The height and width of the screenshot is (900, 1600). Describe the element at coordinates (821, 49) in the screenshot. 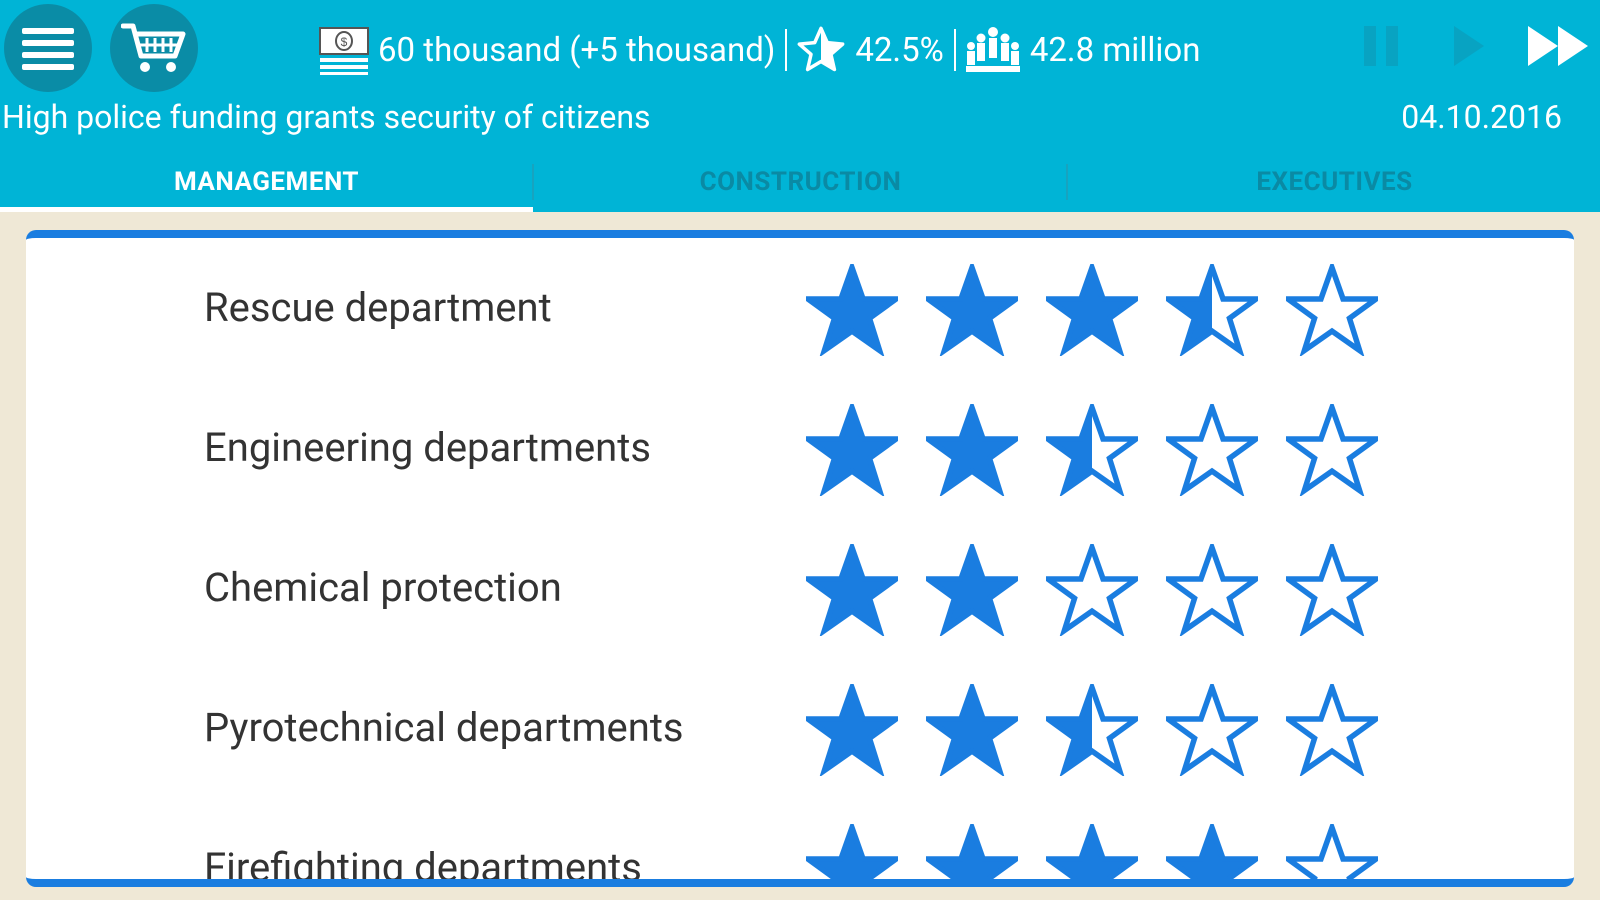

I see `star-icon` at that location.